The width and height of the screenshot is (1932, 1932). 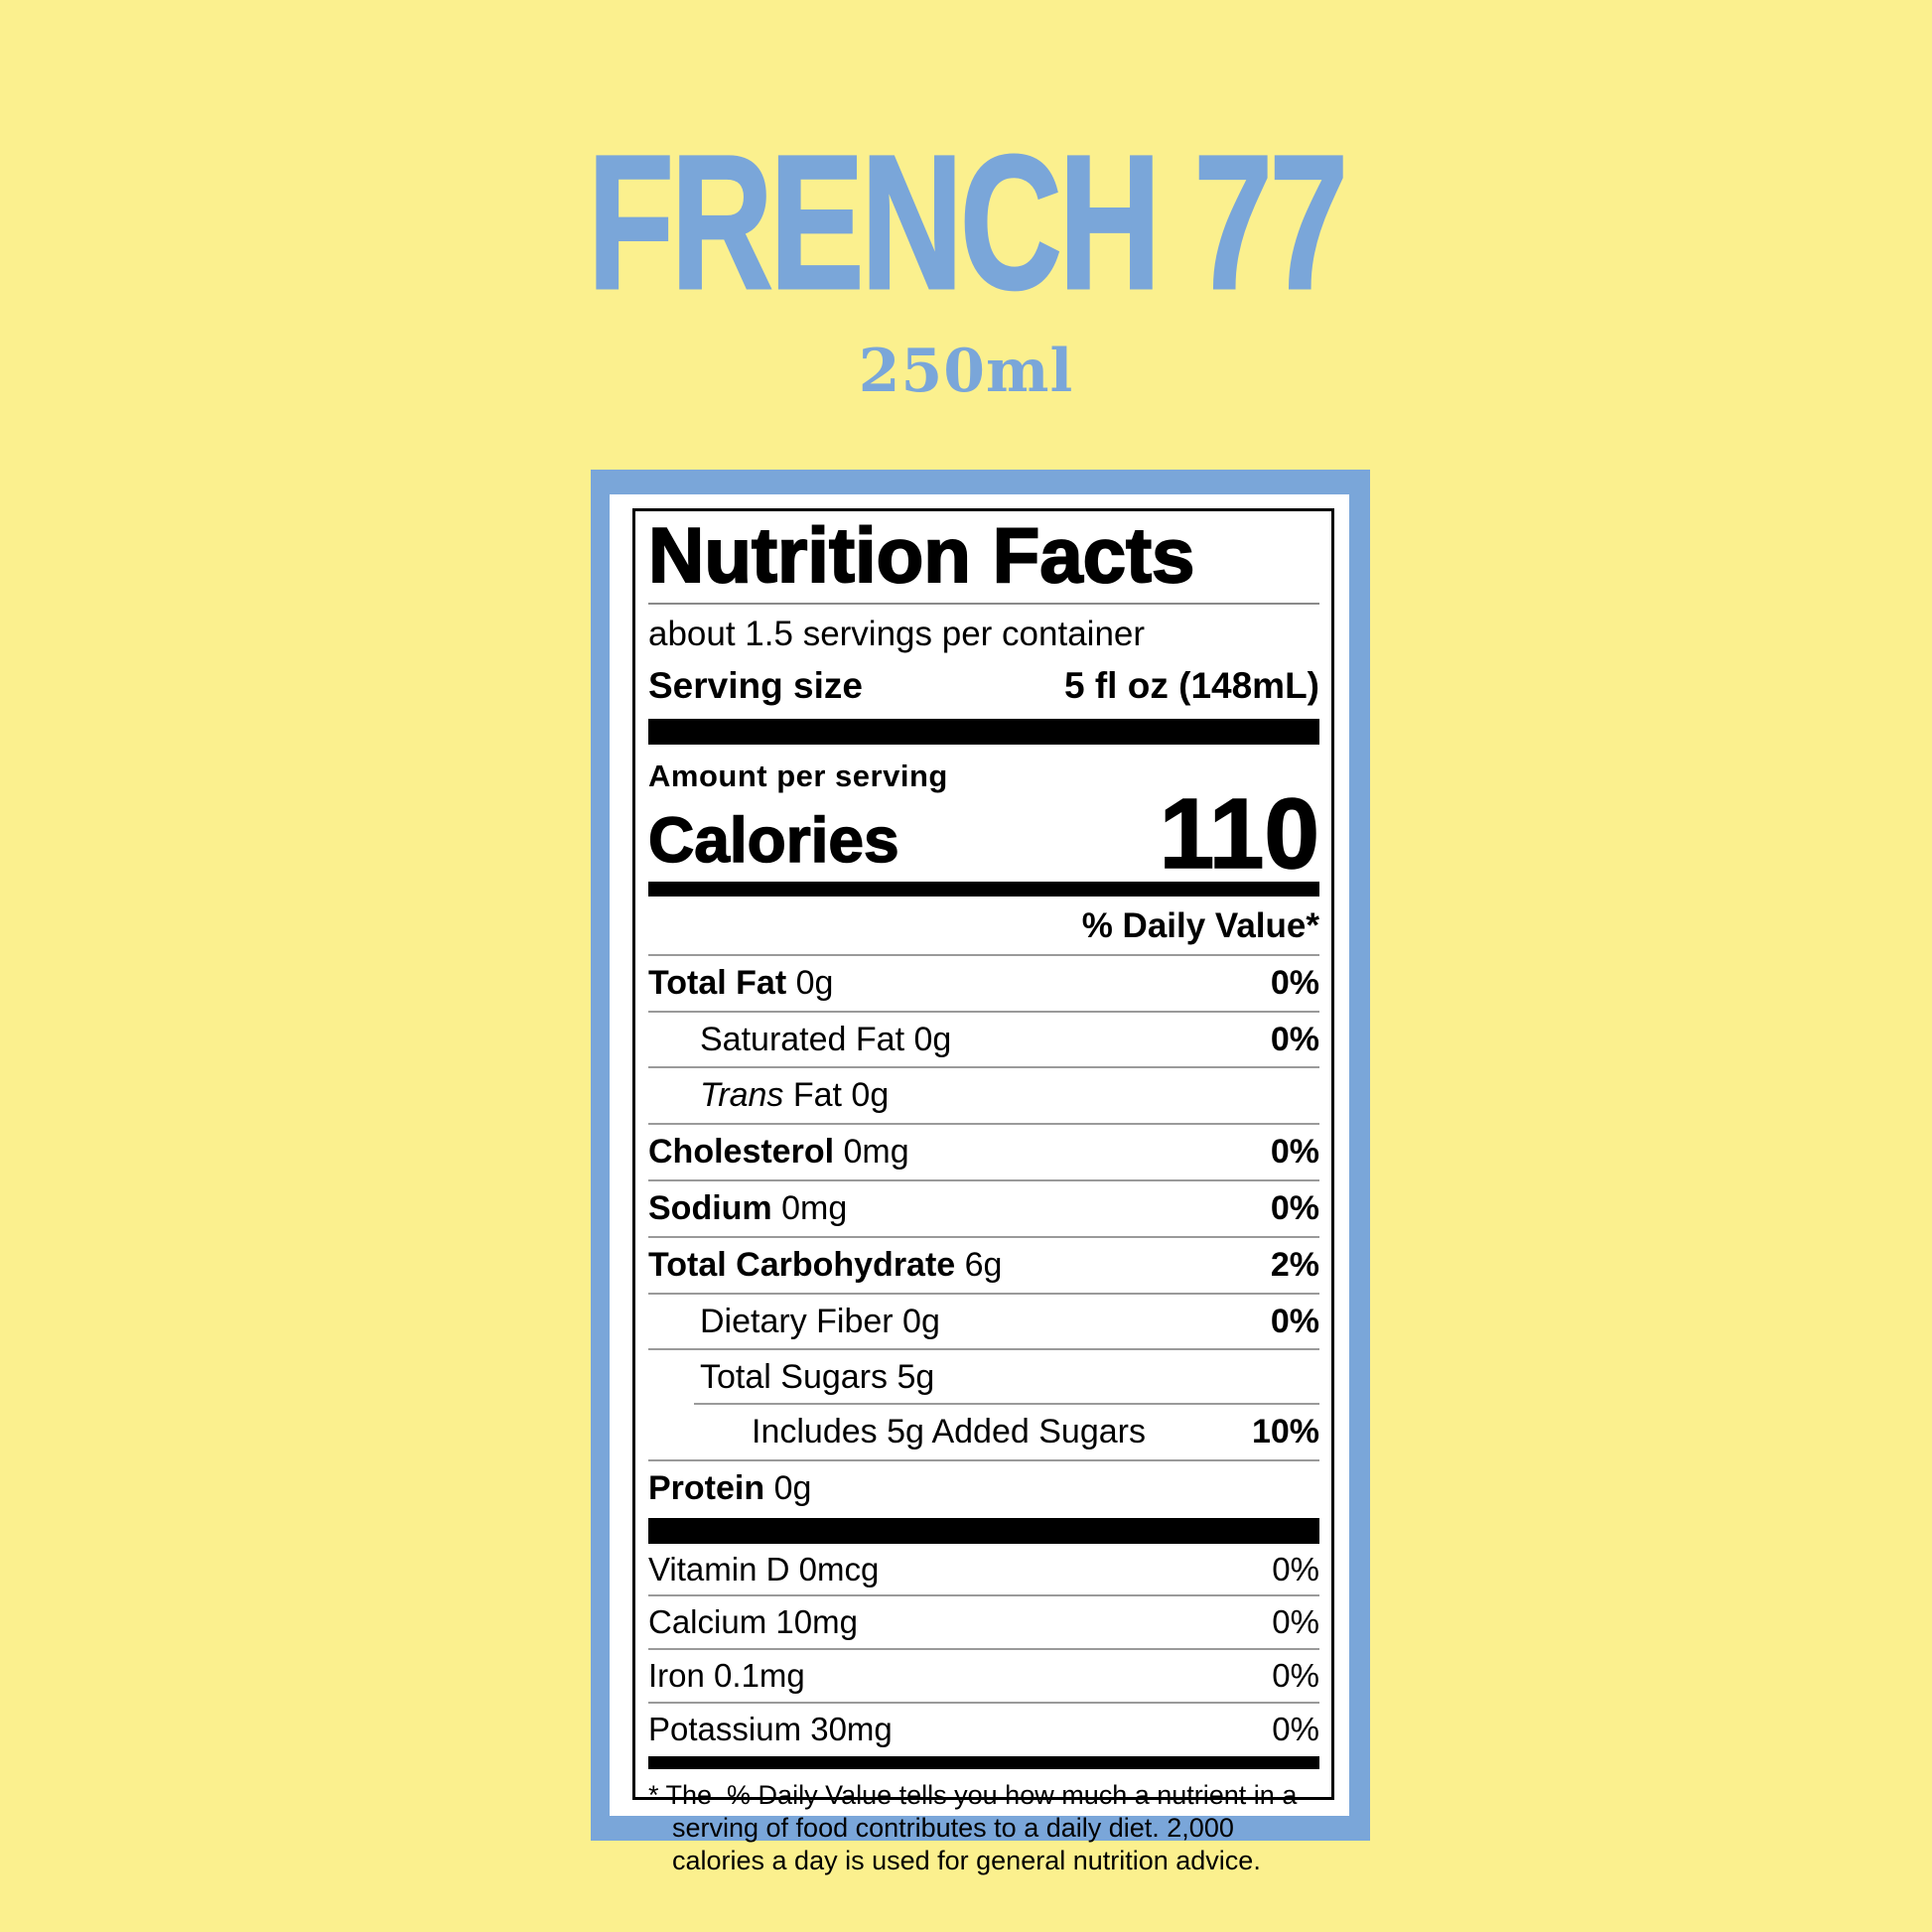 I want to click on daily-value-header: % Daily Value*, so click(x=1200, y=925).